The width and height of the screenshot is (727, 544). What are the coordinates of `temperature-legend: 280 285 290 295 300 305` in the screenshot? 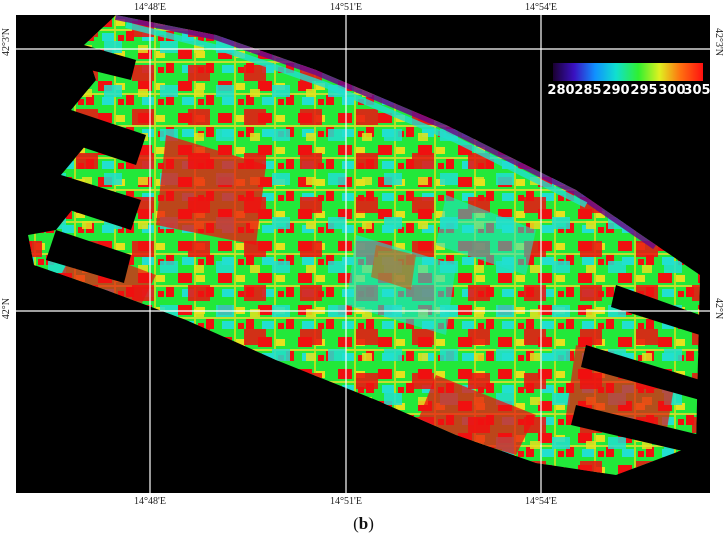 It's located at (628, 85).